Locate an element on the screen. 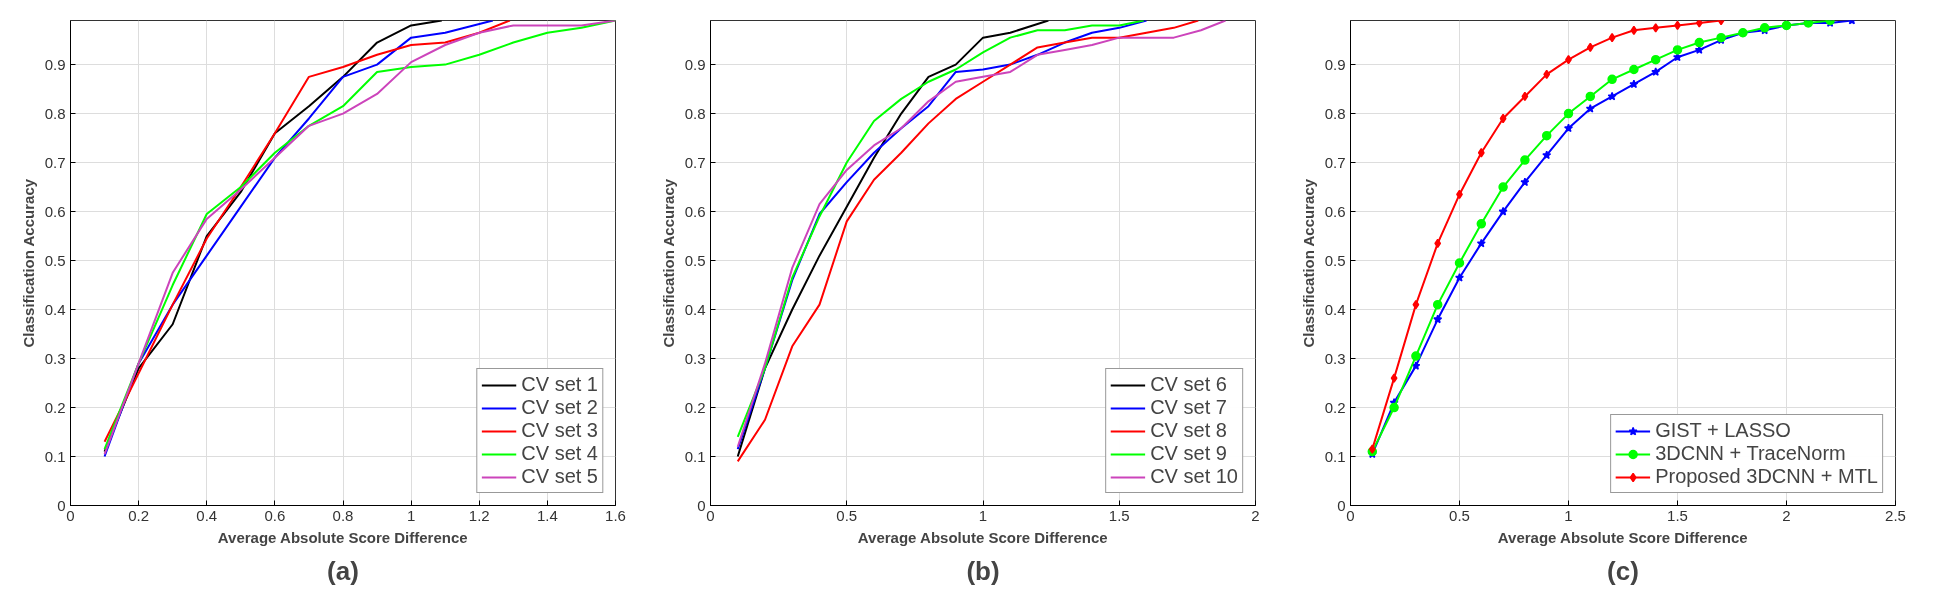  legend-label: CV set 8 is located at coordinates (1188, 430).